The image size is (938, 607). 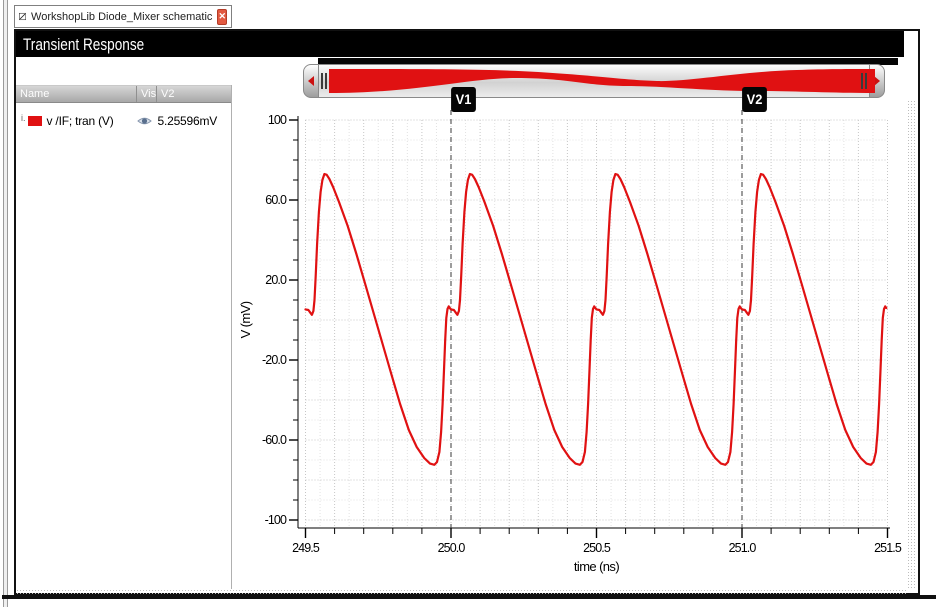 I want to click on overview-scrollbar, so click(x=594, y=81).